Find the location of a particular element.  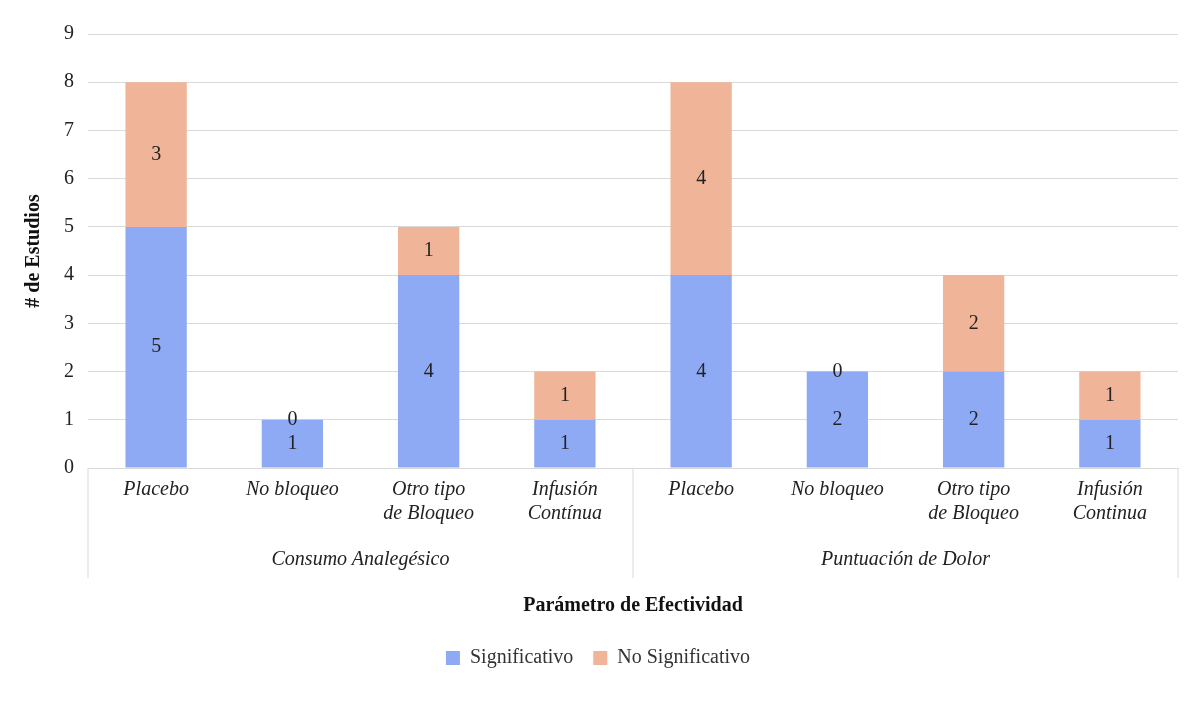

data-label: 5 is located at coordinates (156, 345).